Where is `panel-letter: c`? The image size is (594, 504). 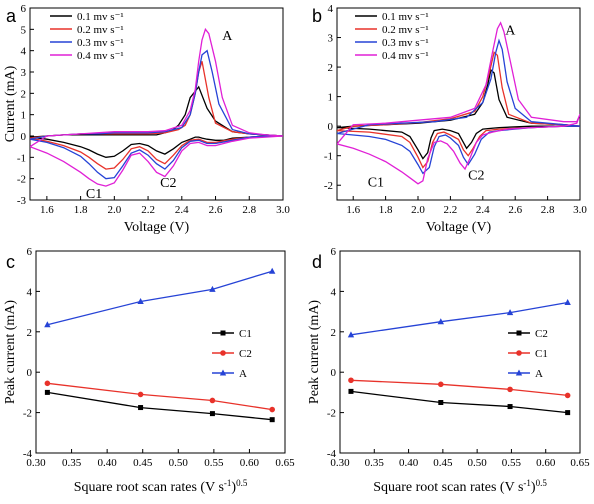 panel-letter: c is located at coordinates (10, 262).